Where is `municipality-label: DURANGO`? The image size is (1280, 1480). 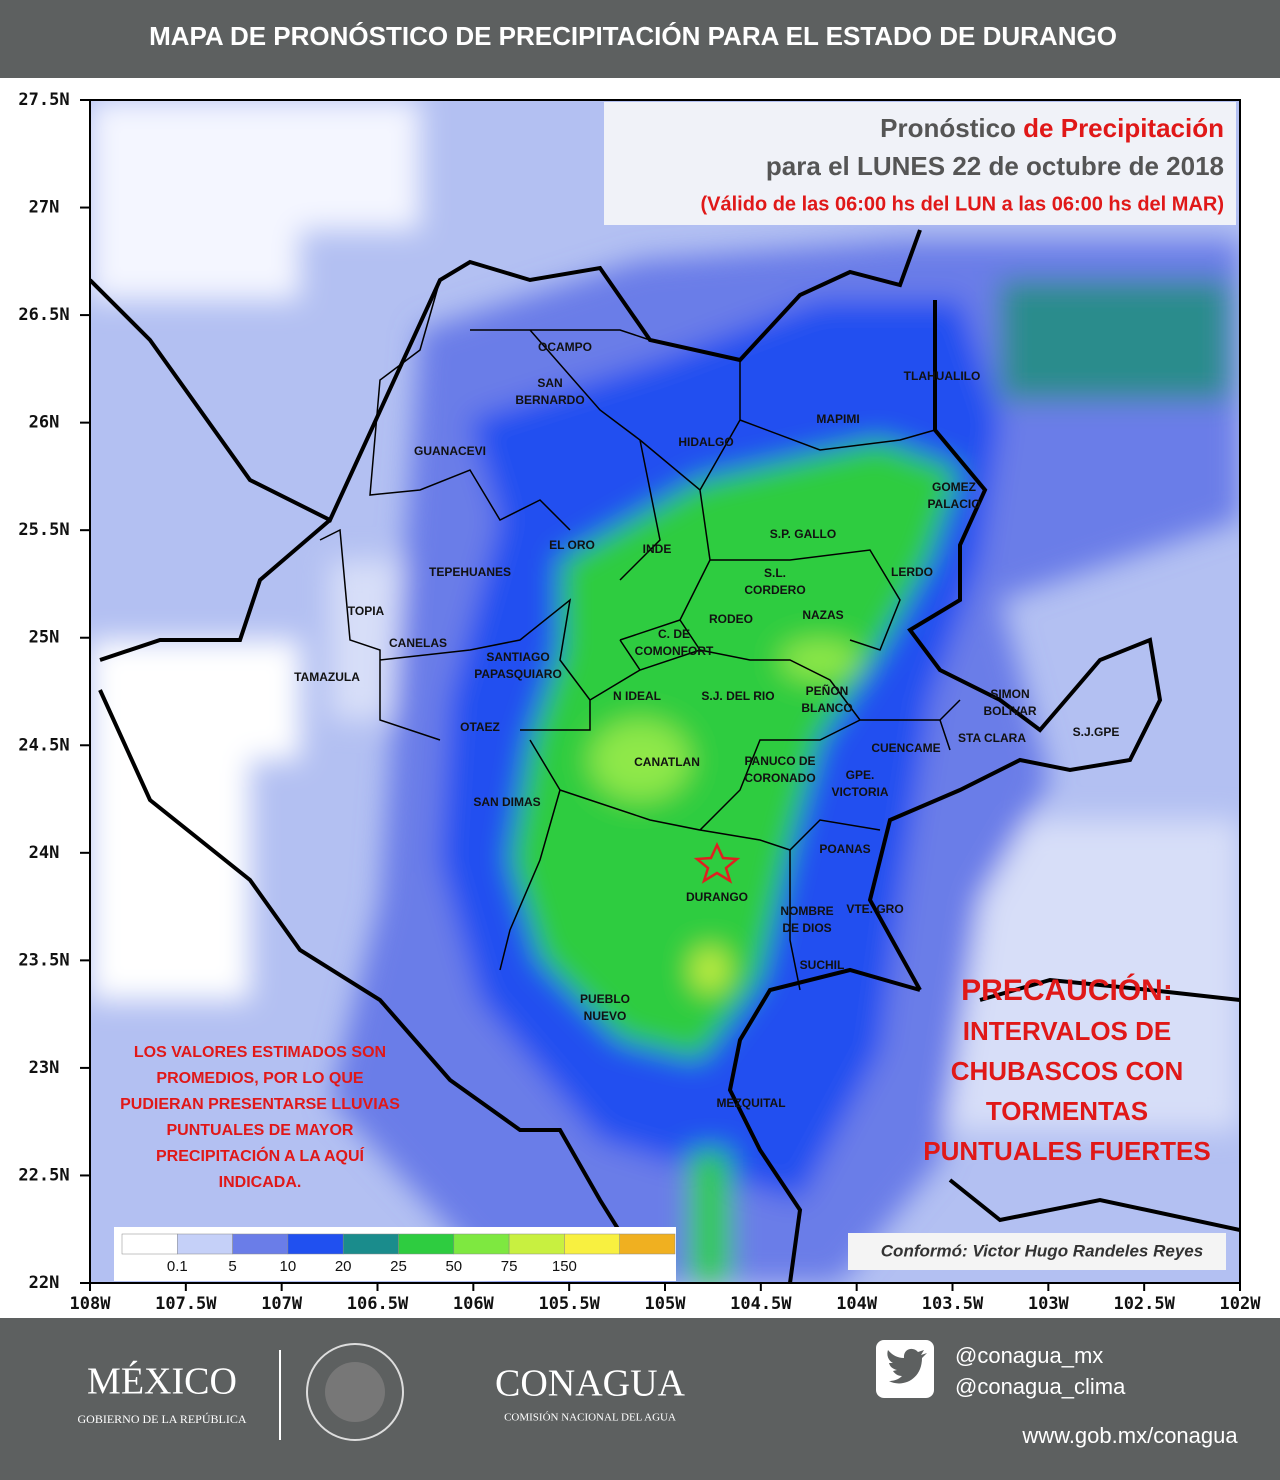
municipality-label: DURANGO is located at coordinates (717, 897).